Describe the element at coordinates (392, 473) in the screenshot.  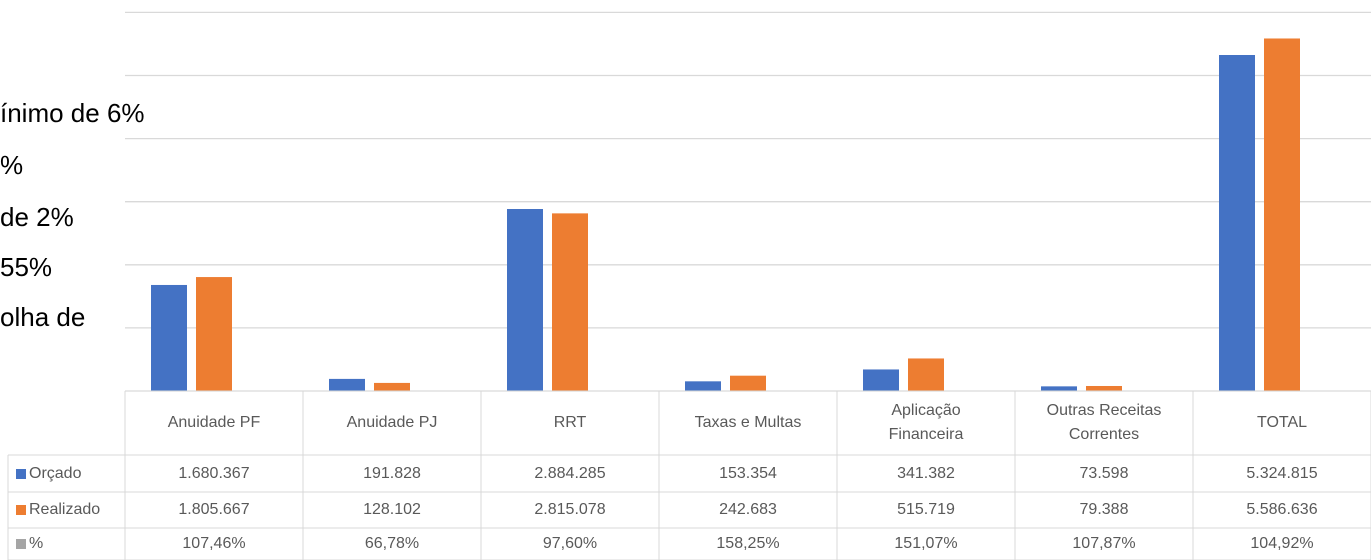
I see `data-label: 191.828` at that location.